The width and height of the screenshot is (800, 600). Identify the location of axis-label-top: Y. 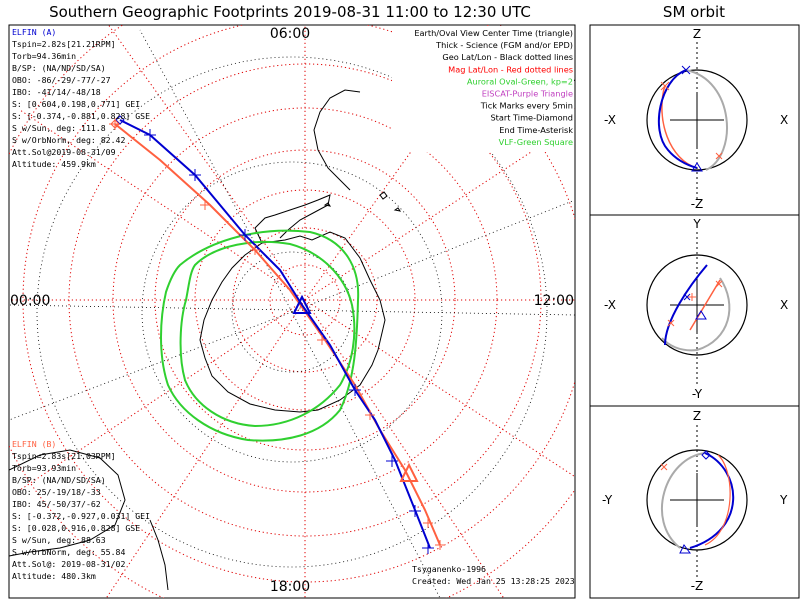
(696, 224).